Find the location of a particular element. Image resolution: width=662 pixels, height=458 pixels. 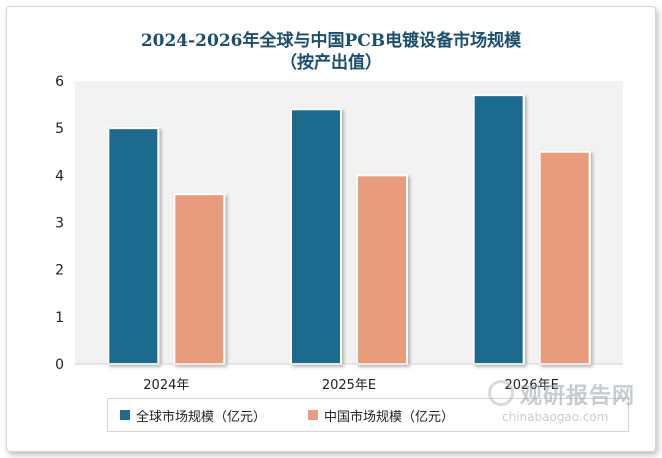

legend-swatch-china is located at coordinates (313, 415).